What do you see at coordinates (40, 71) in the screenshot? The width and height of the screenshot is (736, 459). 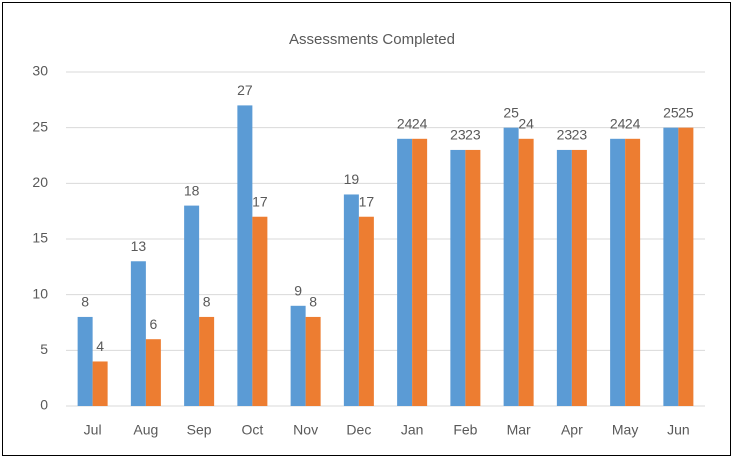 I see `y-tick-label: 30` at bounding box center [40, 71].